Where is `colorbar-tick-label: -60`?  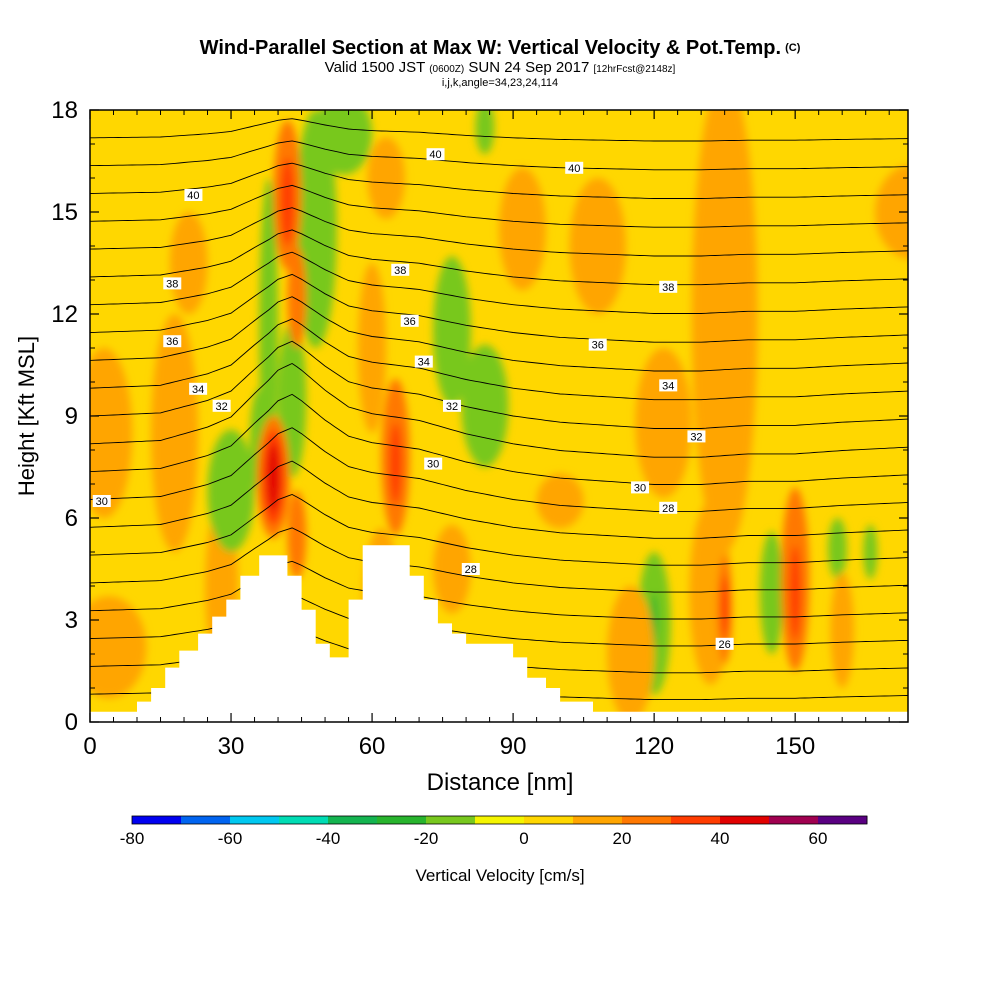
colorbar-tick-label: -60 is located at coordinates (230, 838).